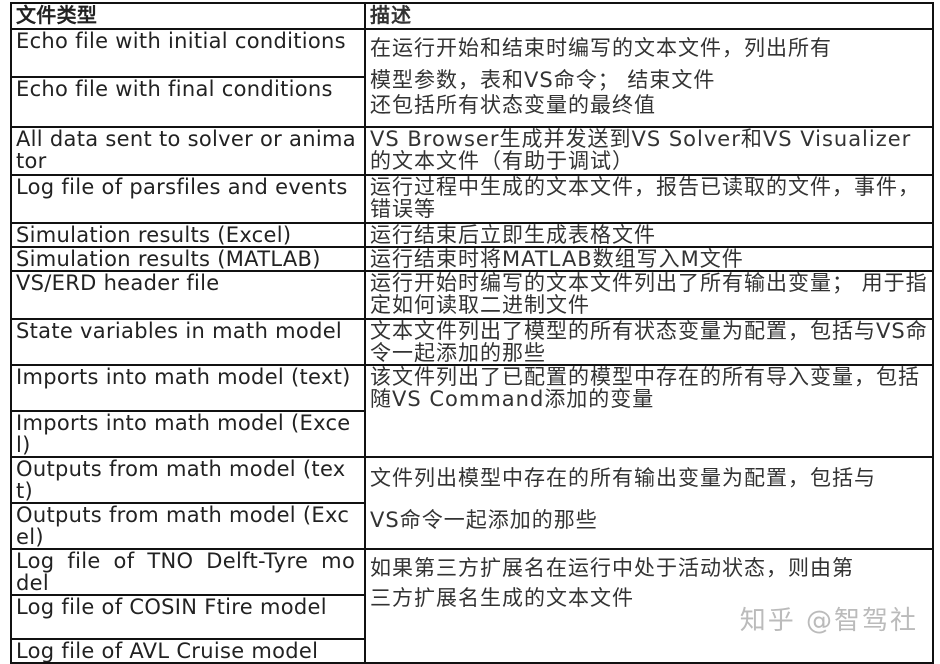 The image size is (940, 664). Describe the element at coordinates (649, 295) in the screenshot. I see `description-cell: 运行开始时编写的文本文件列出了所有输出变量； 用于指定如何读取二进制文件` at that location.